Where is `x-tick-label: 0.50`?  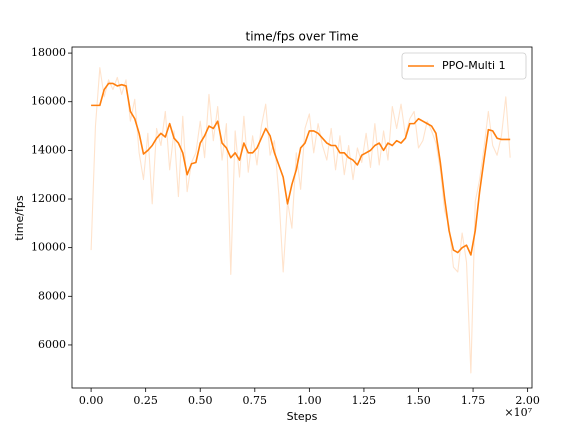
x-tick-label: 0.50 is located at coordinates (200, 400).